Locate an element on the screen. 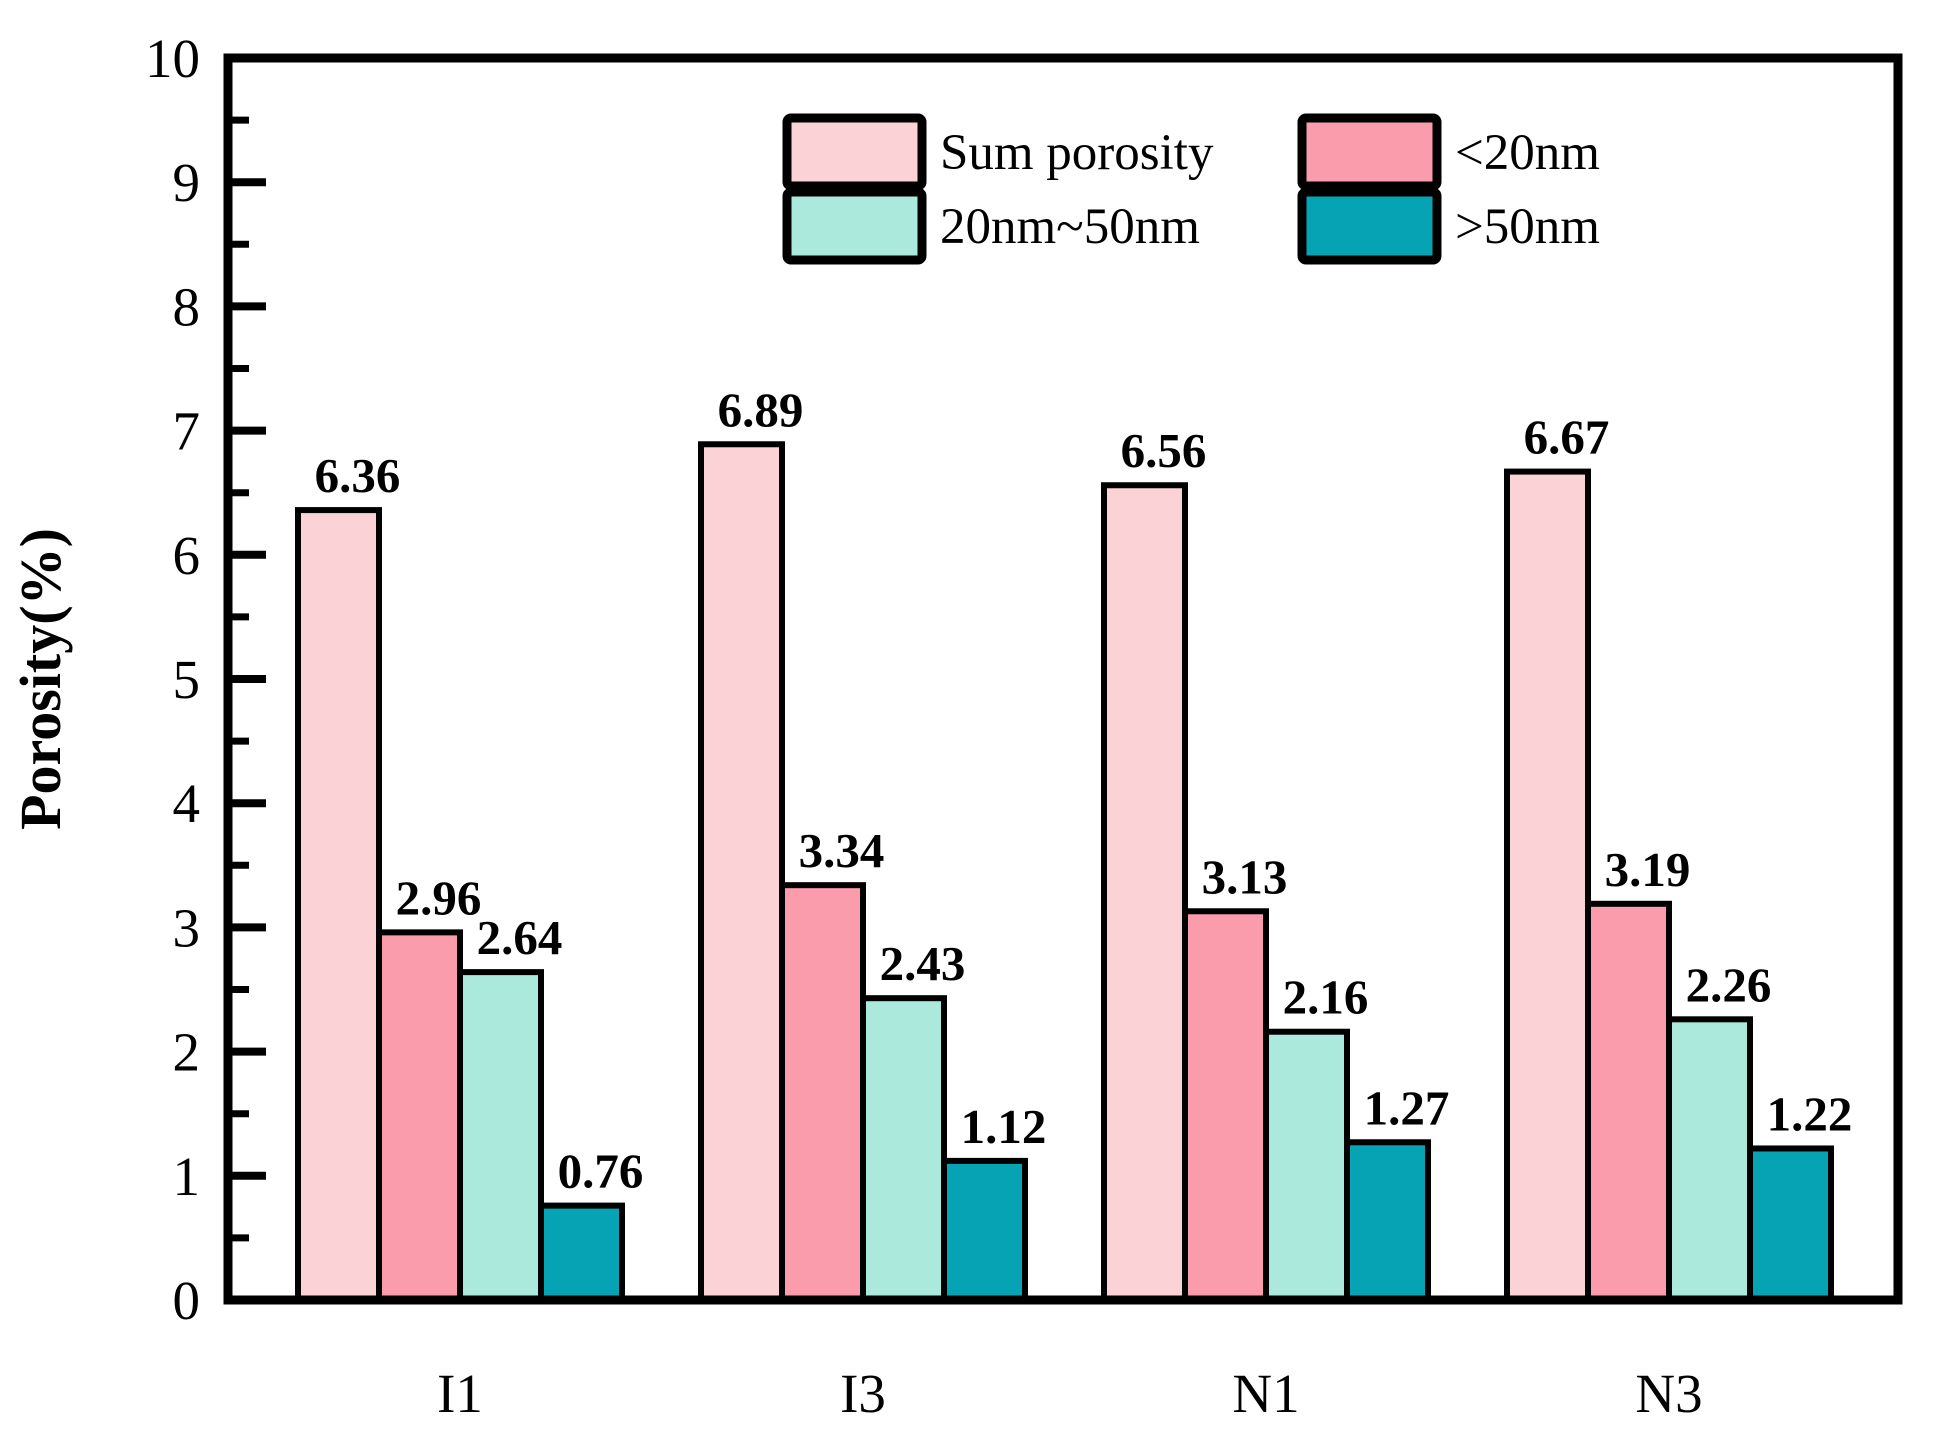 This screenshot has height=1441, width=1935. legend-label: 20nm~50nm is located at coordinates (1070, 227).